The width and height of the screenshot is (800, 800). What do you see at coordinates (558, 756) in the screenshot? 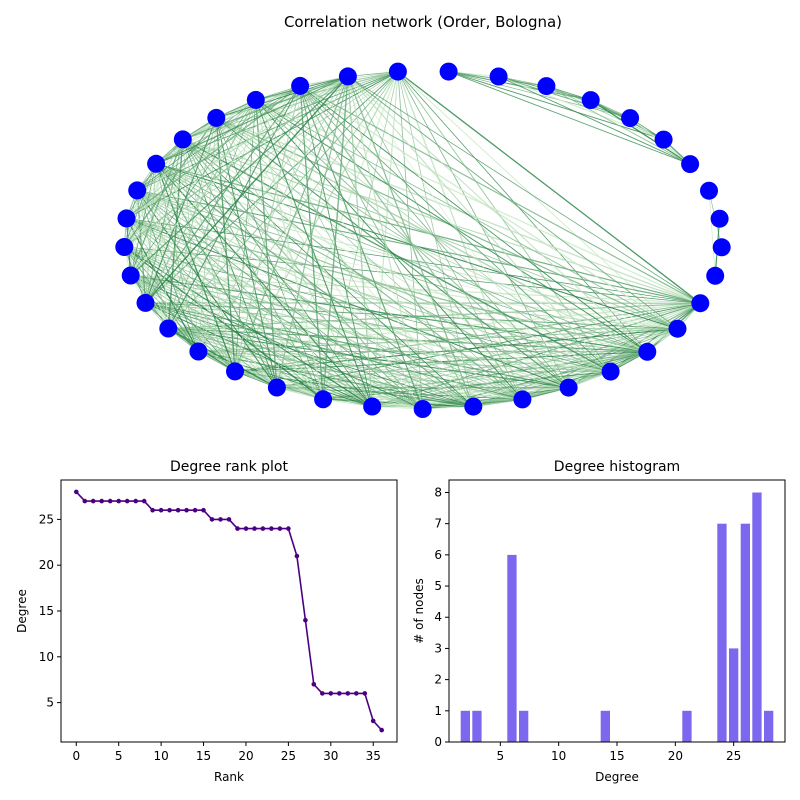
I see `histogram-x-tick-label: 10` at bounding box center [558, 756].